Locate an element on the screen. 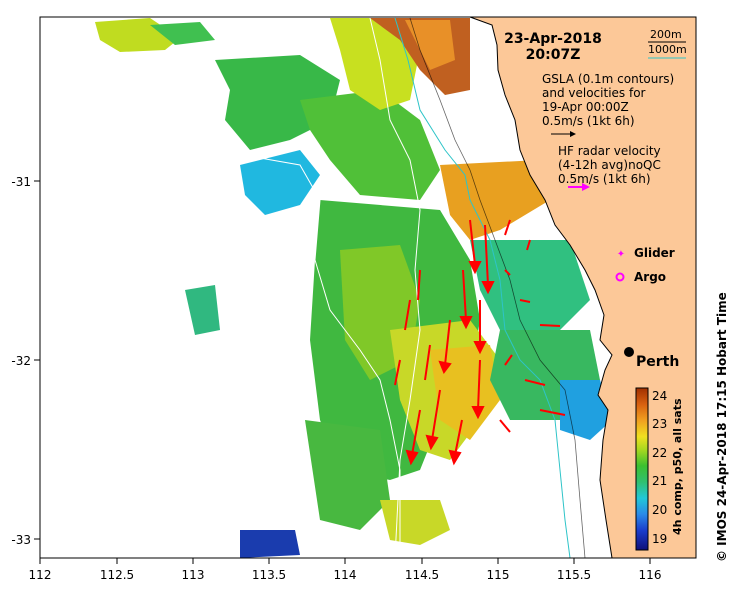 This screenshot has height=592, width=739. gsla-line2: and velocities for is located at coordinates (594, 93).